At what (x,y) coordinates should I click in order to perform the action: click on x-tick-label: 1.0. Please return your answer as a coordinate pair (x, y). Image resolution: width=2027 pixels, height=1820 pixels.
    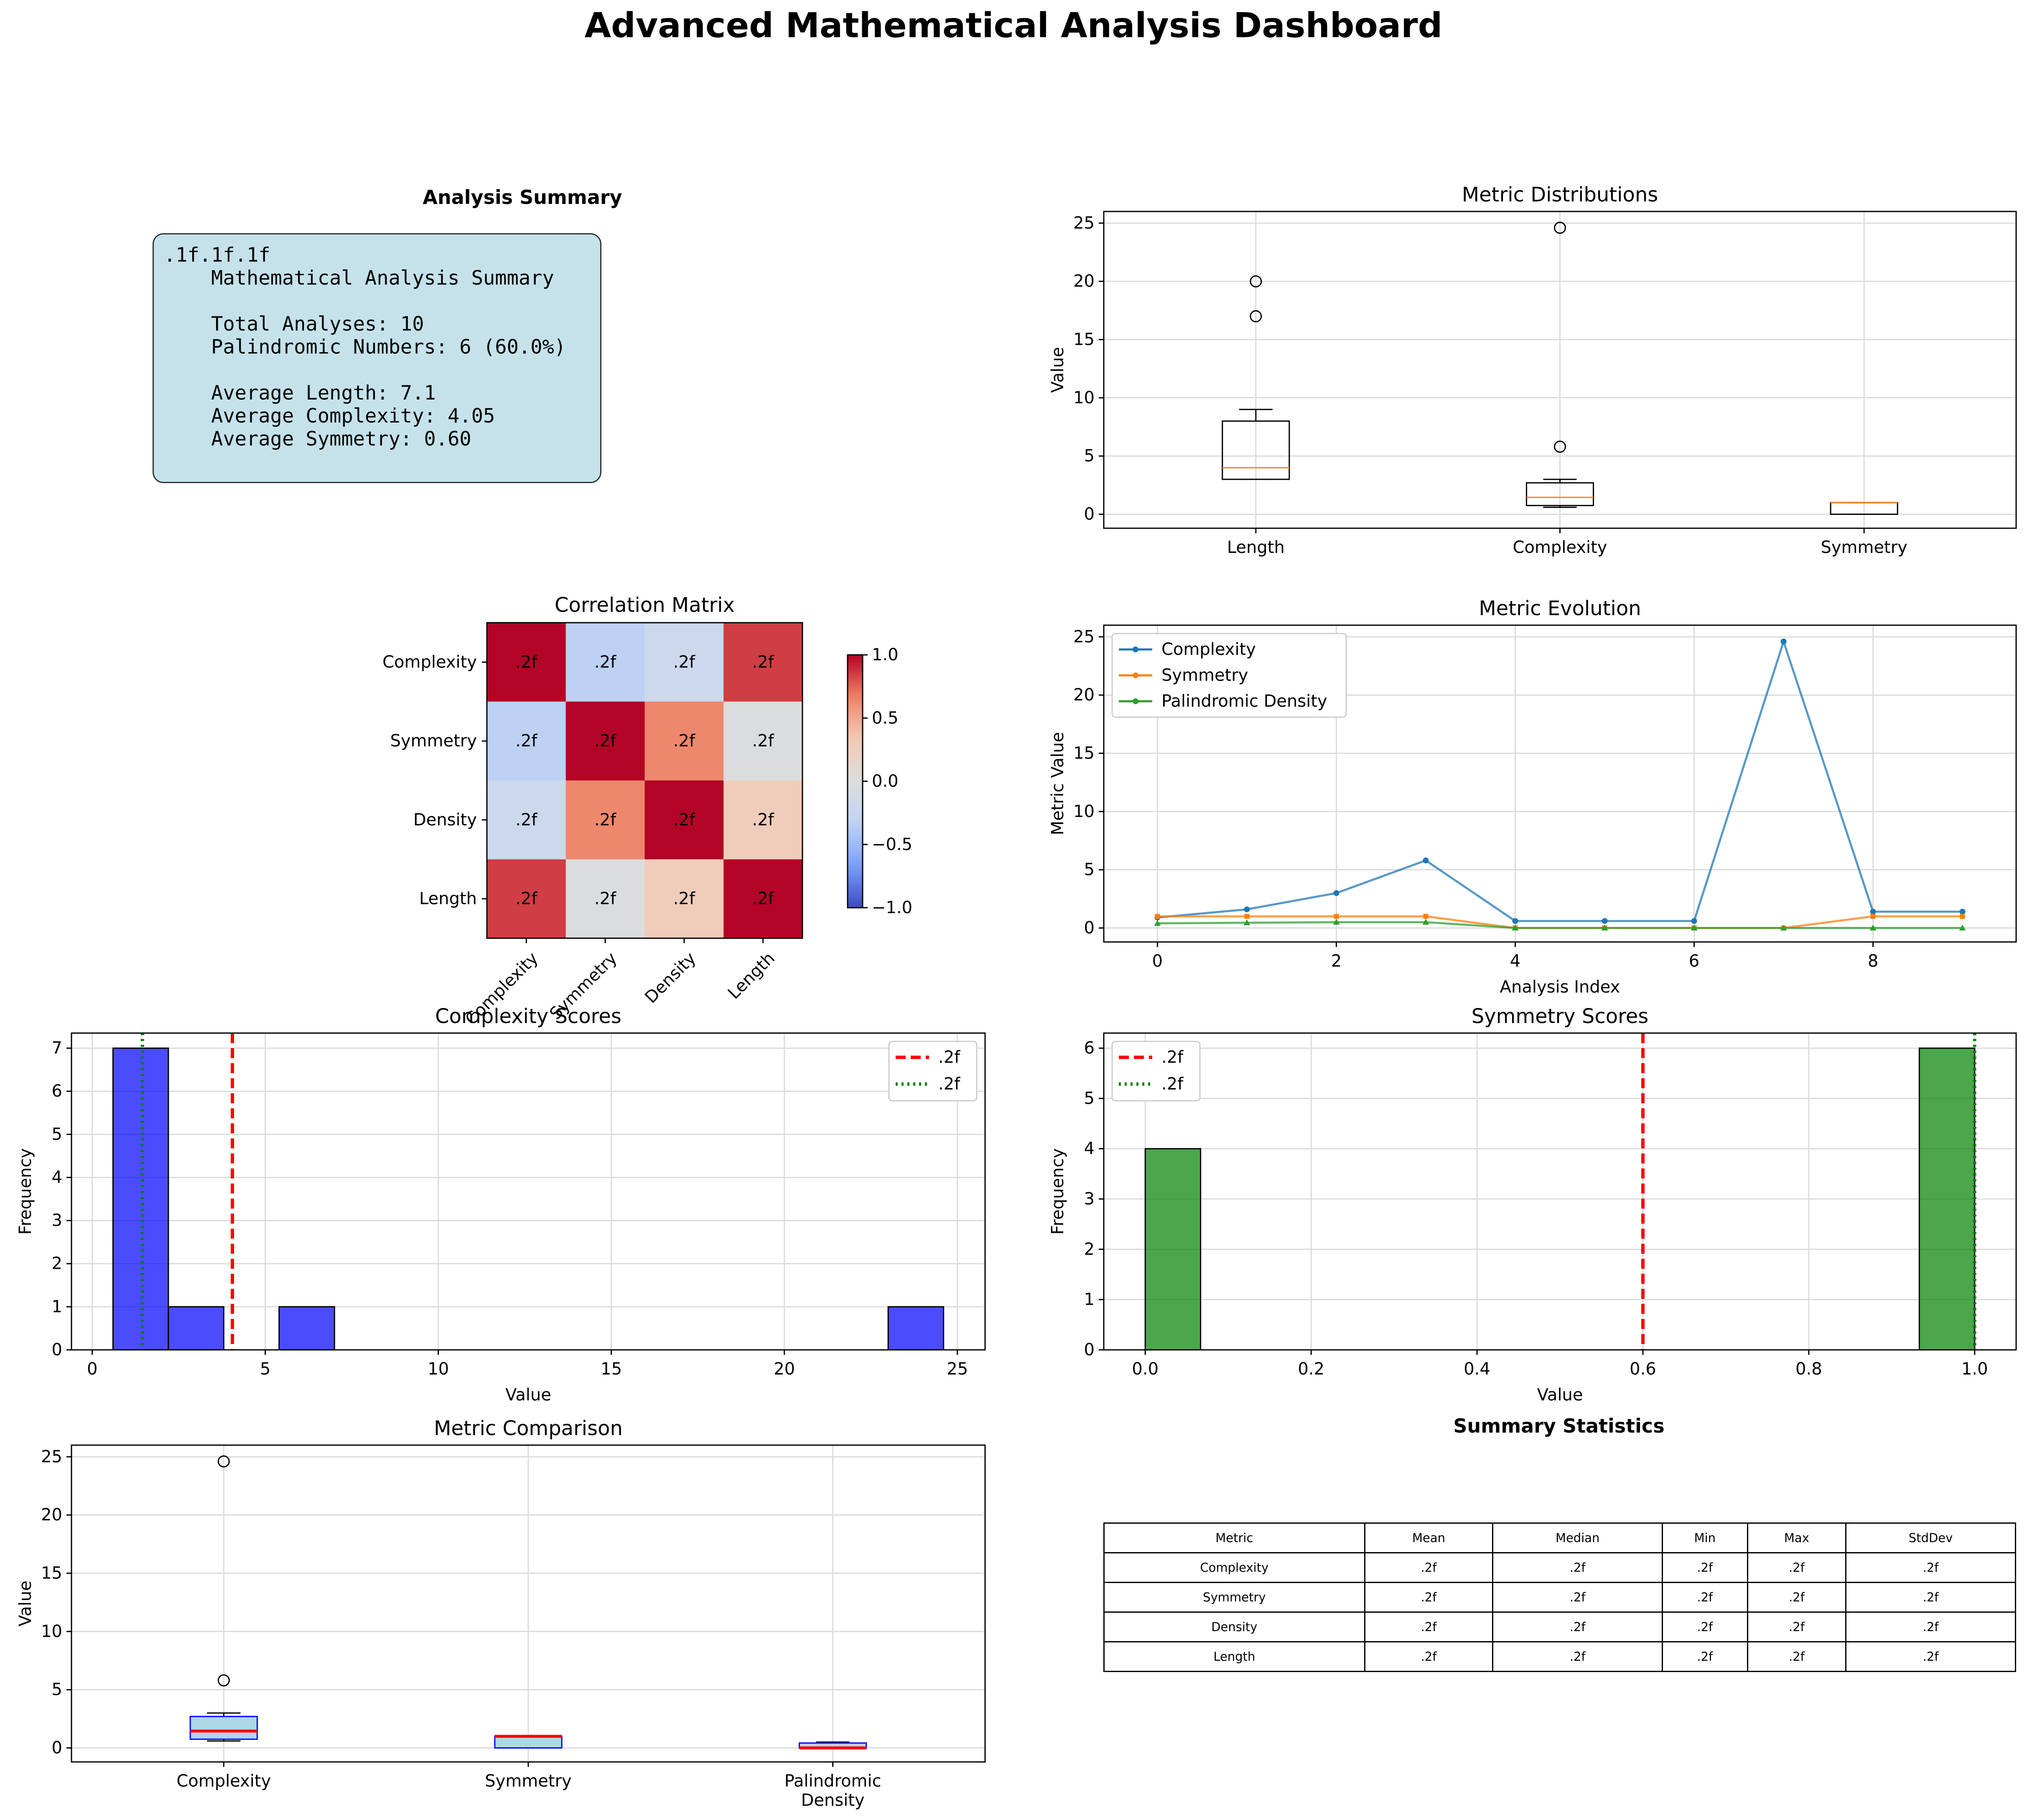
    Looking at the image, I should click on (1974, 1369).